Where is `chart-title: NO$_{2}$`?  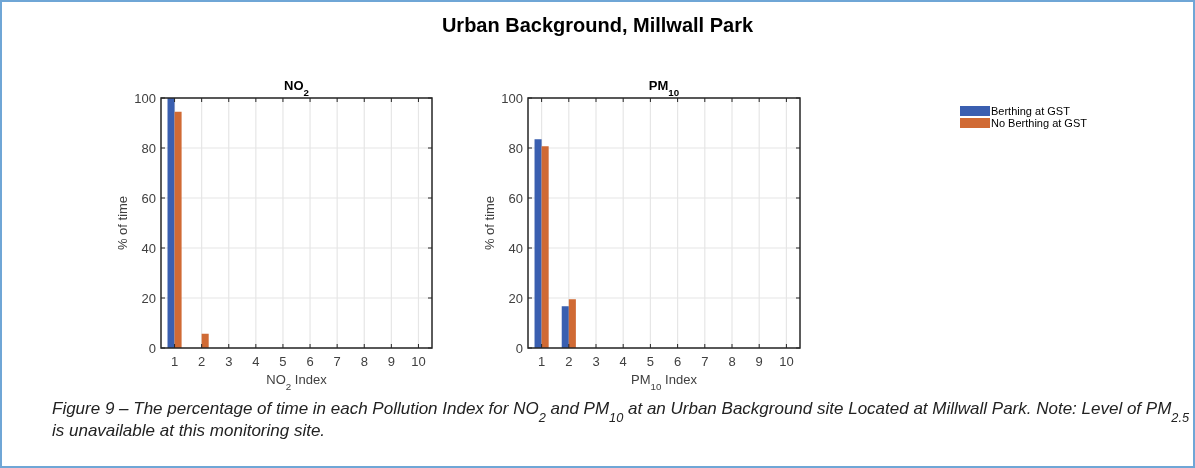
chart-title: NO$_{2}$ is located at coordinates (297, 88).